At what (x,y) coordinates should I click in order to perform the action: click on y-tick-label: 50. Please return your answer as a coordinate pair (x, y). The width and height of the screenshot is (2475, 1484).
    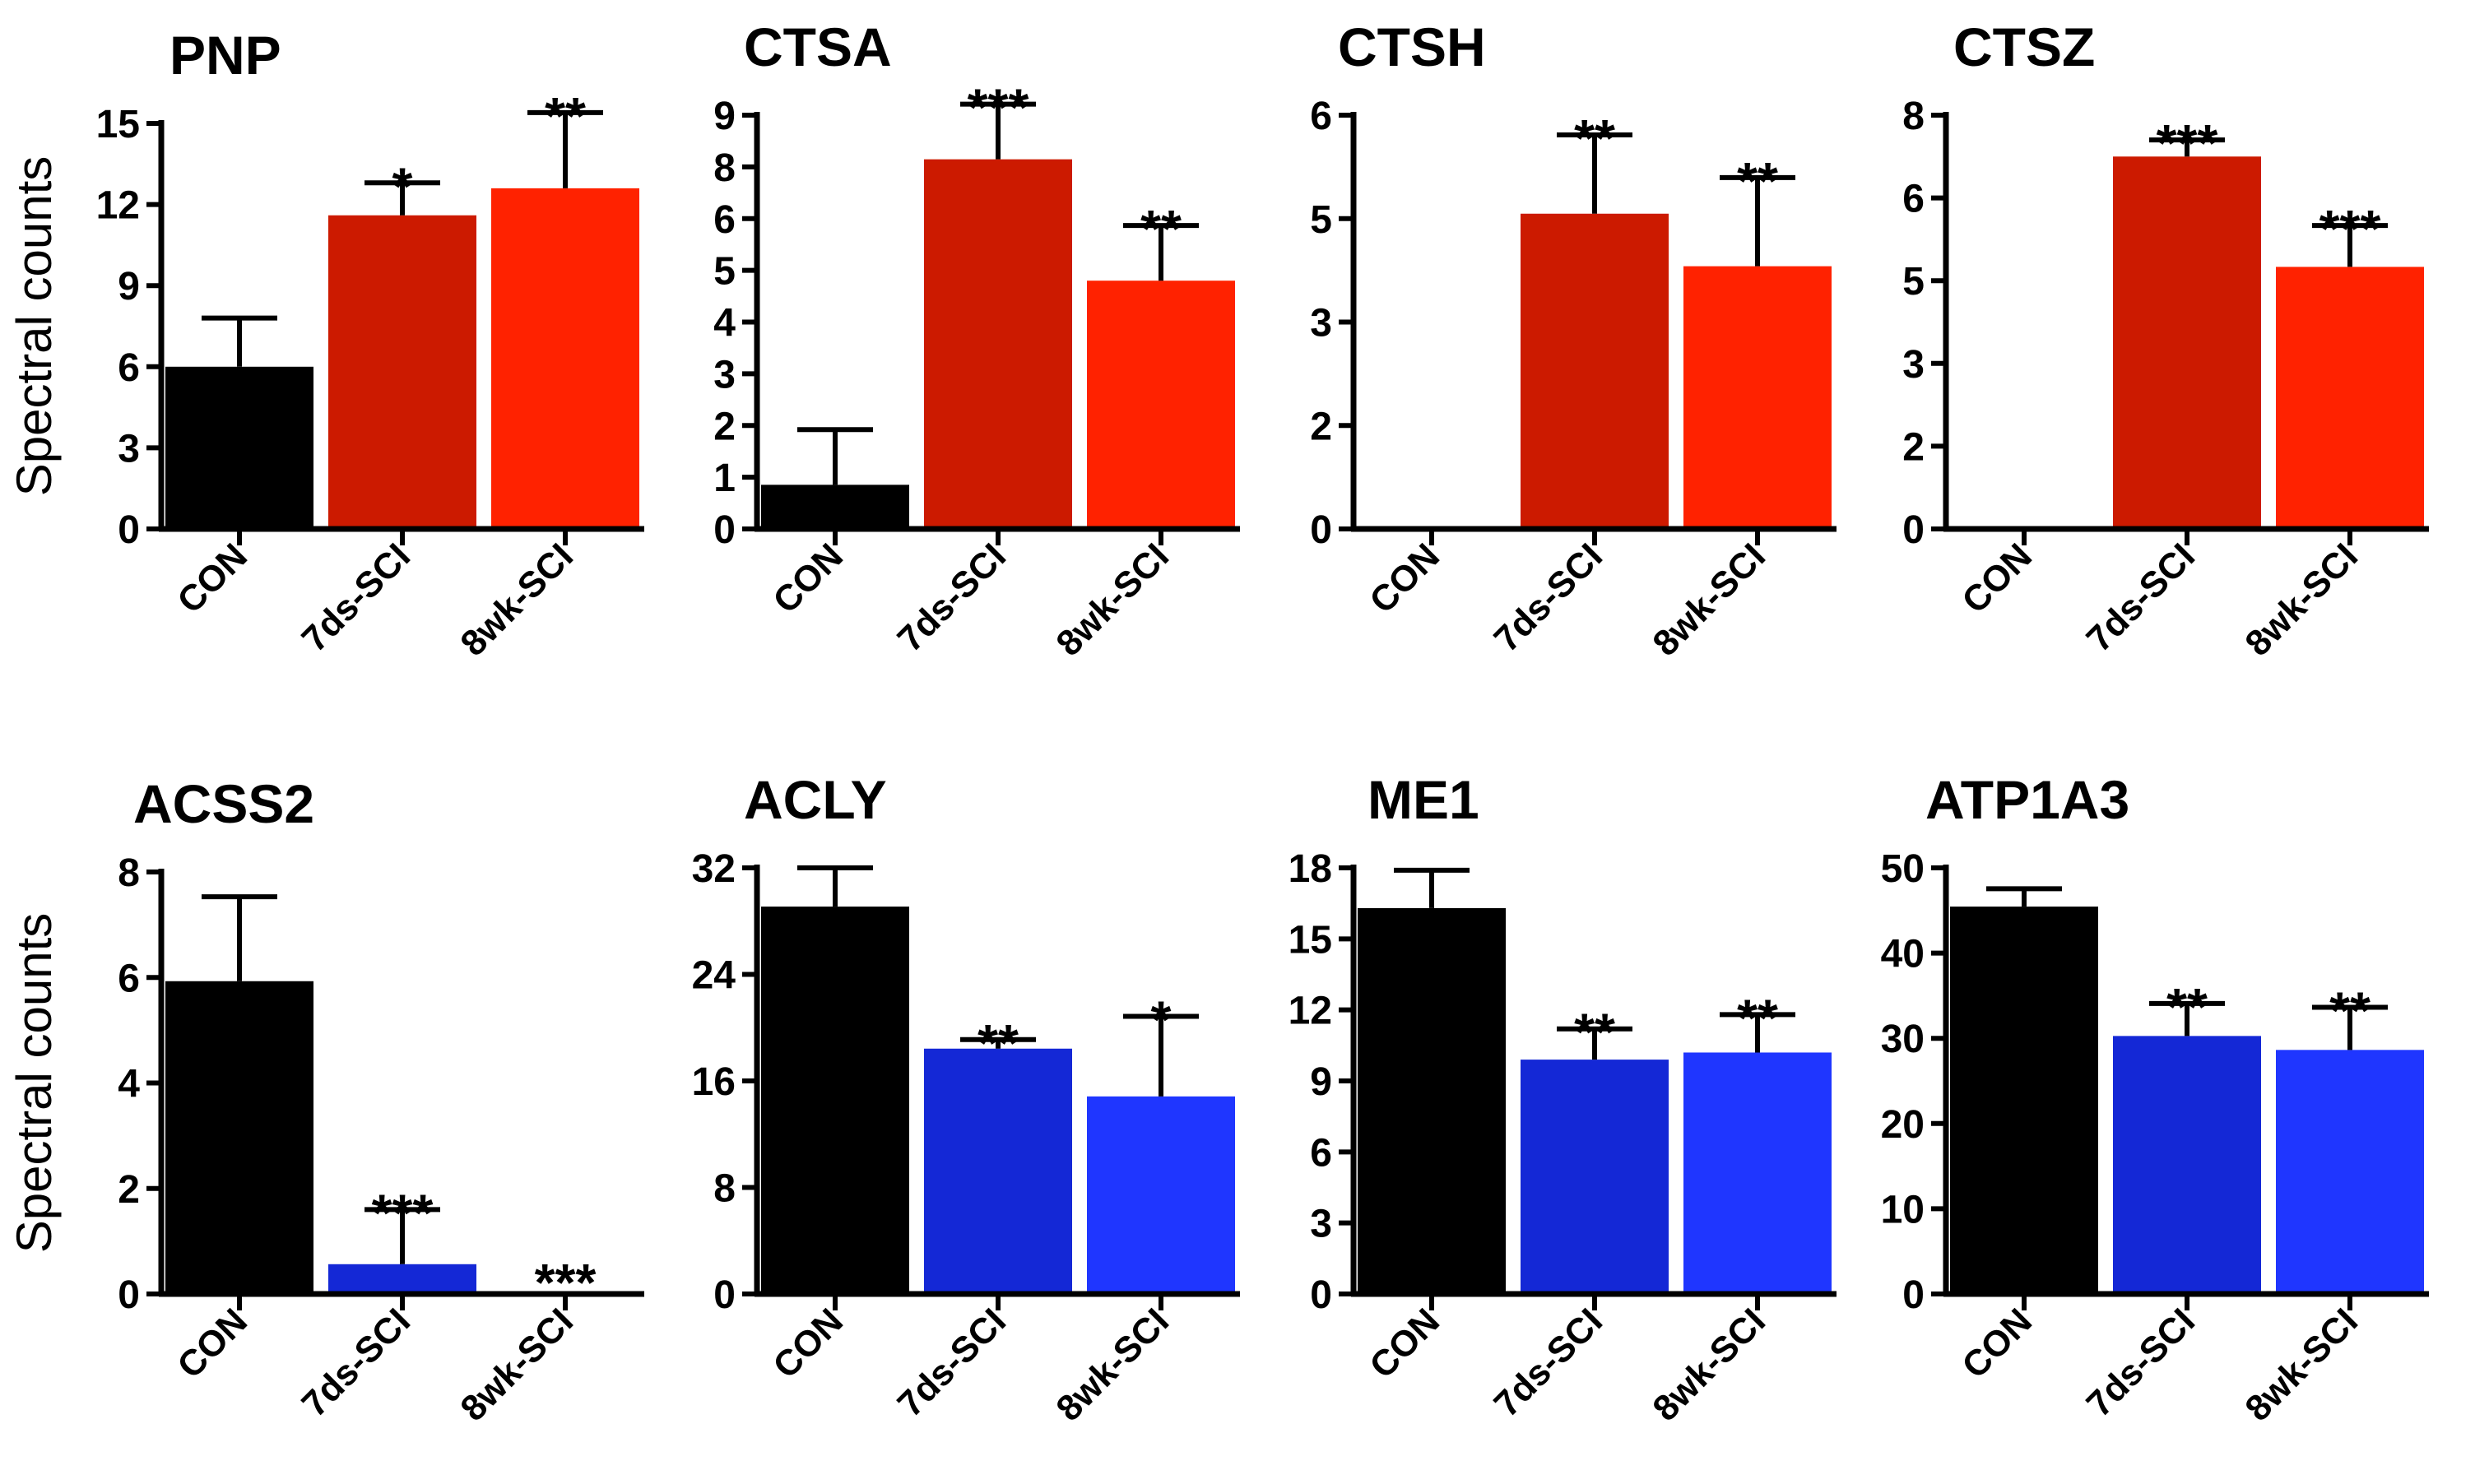
    Looking at the image, I should click on (1903, 869).